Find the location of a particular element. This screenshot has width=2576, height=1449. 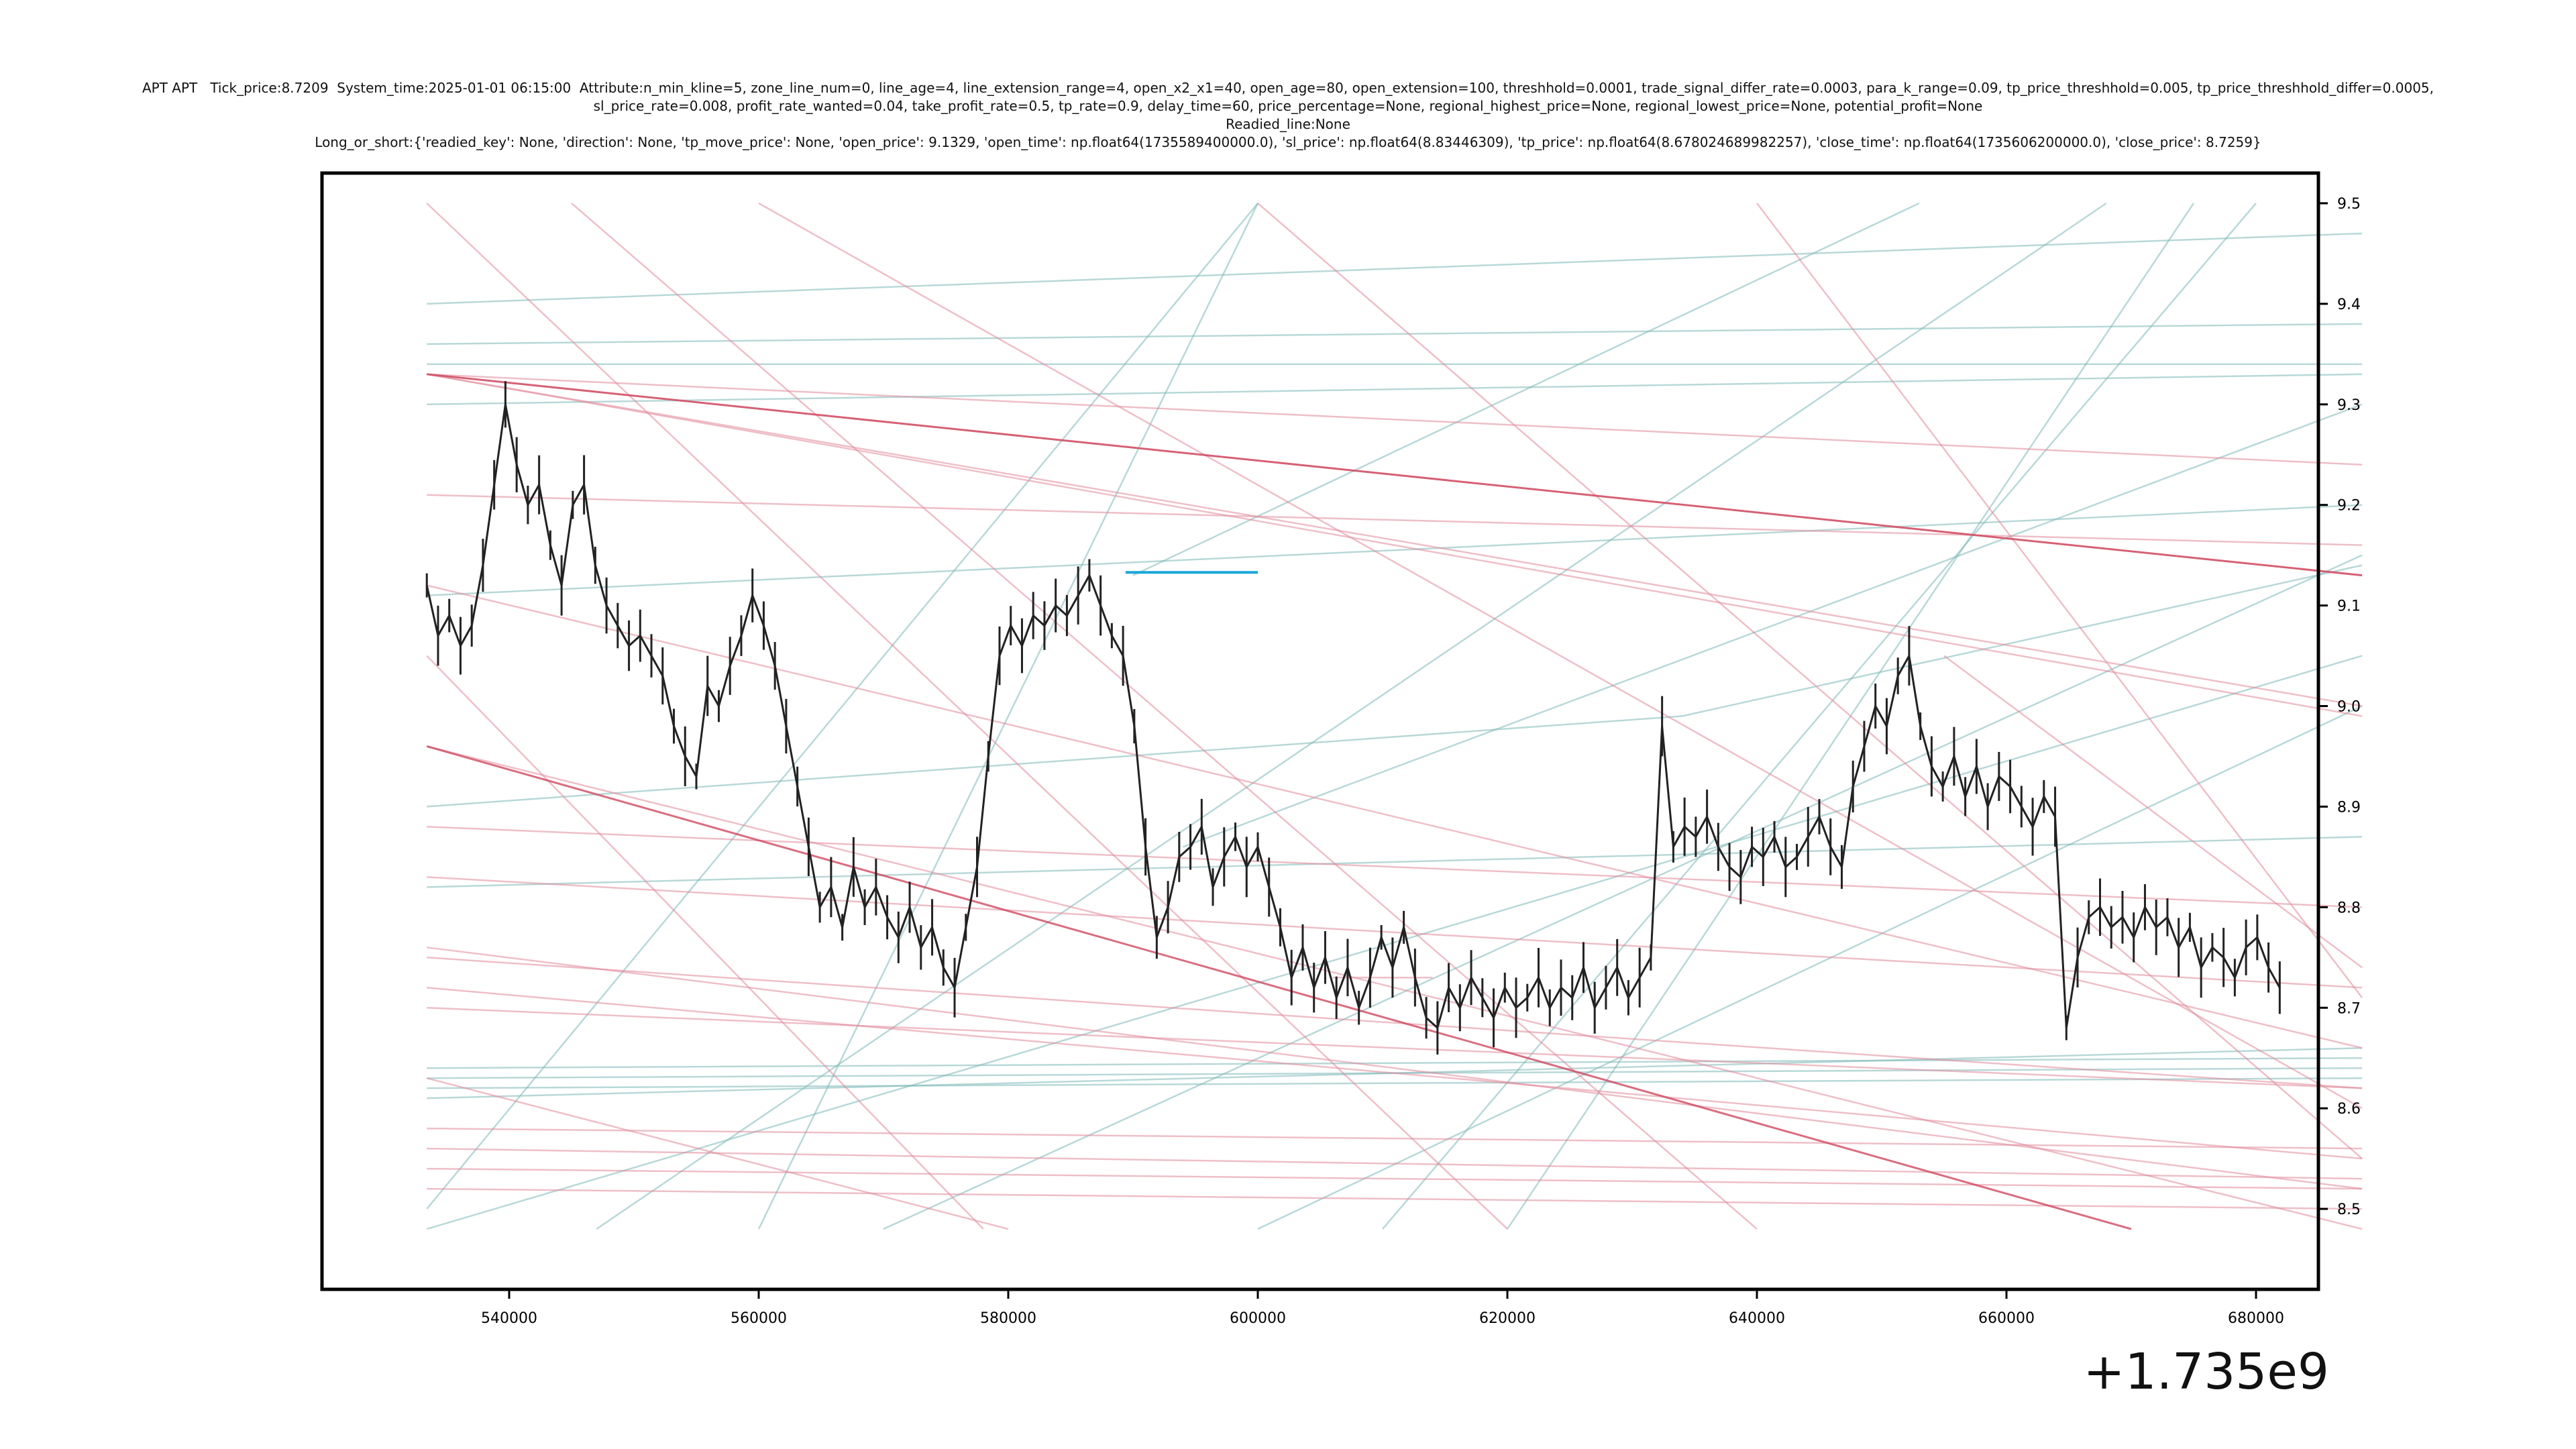

x-tick-label-1: 560000 is located at coordinates (759, 1318).